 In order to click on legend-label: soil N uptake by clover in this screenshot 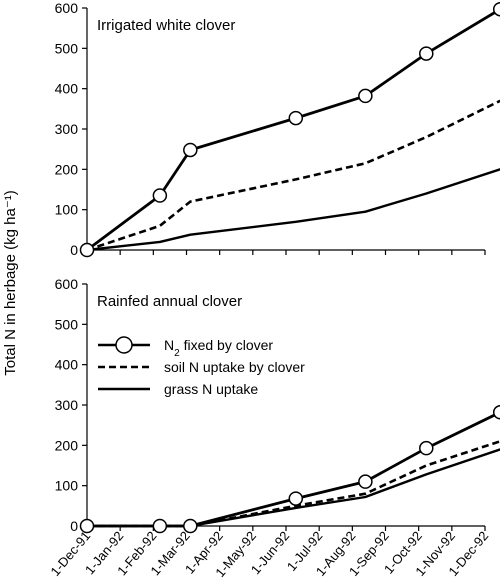, I will do `click(234, 367)`.